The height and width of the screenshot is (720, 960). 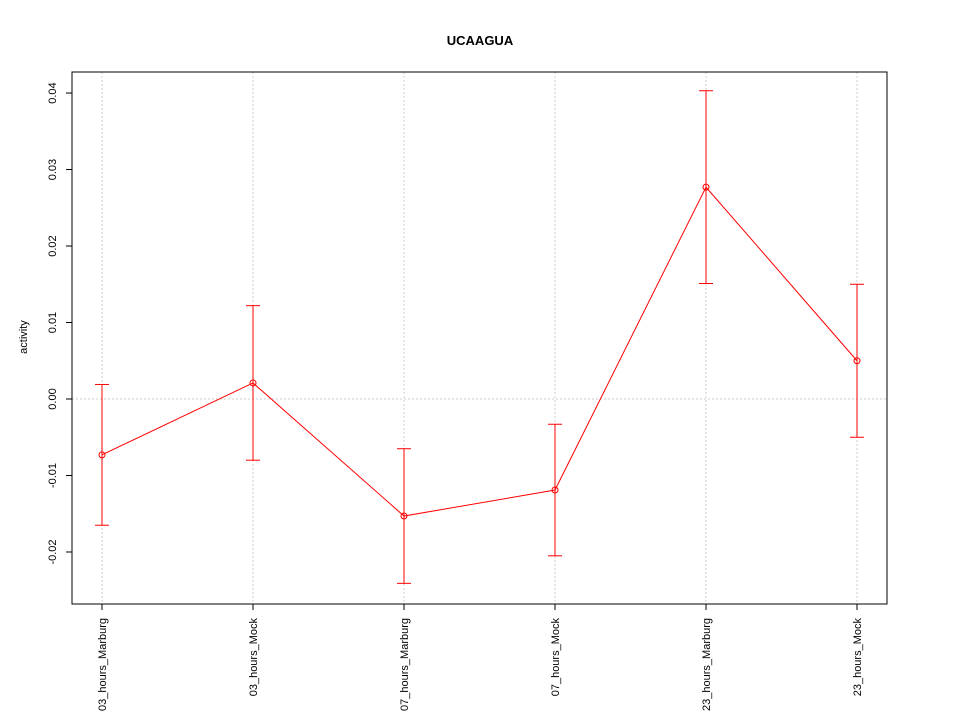 What do you see at coordinates (24, 337) in the screenshot?
I see `y-axis-label: activity` at bounding box center [24, 337].